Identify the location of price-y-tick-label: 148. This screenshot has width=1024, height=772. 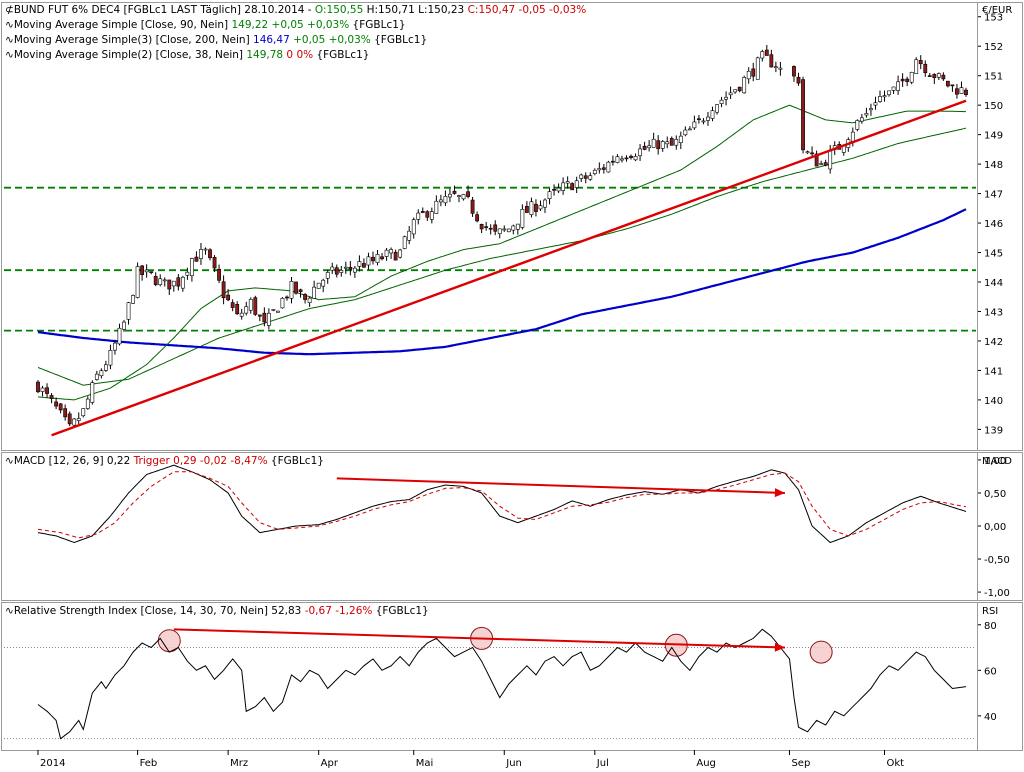
(993, 165).